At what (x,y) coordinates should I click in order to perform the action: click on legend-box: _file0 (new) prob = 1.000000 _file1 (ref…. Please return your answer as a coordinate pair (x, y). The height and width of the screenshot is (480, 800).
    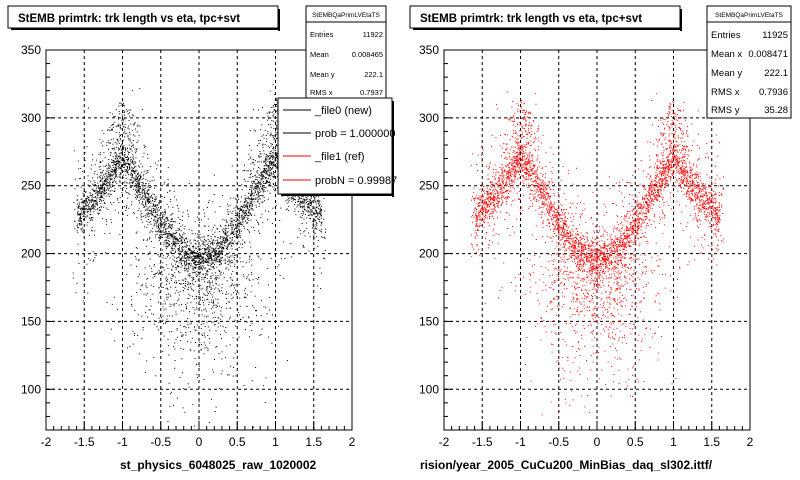
    Looking at the image, I should click on (337, 147).